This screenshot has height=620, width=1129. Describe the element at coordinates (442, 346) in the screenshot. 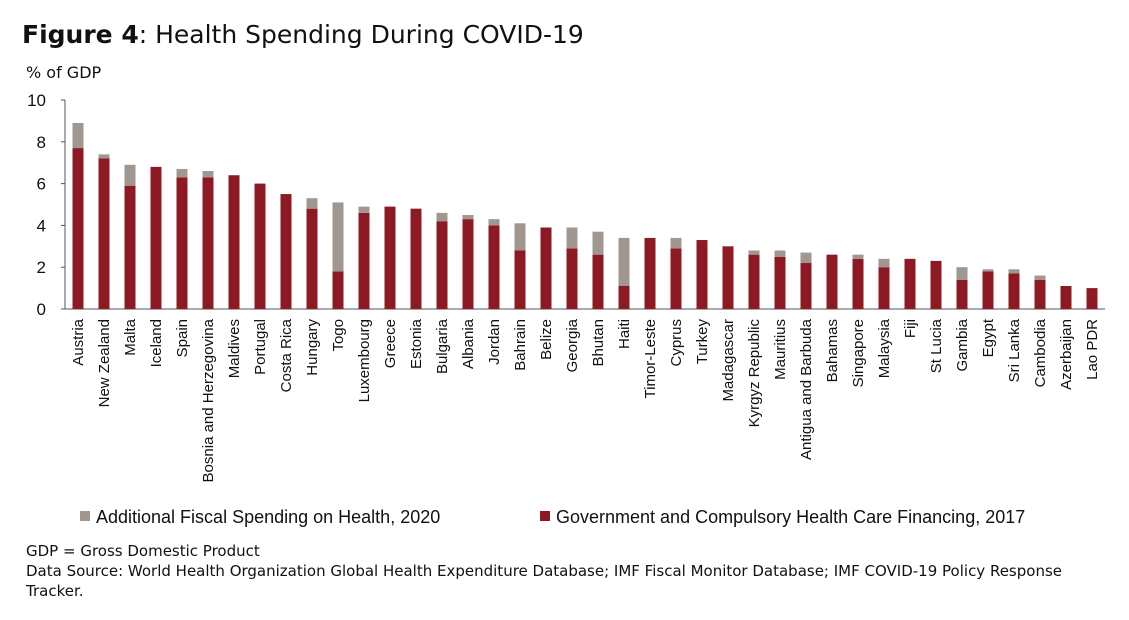

I see `x-category-label: Bulgaria` at that location.